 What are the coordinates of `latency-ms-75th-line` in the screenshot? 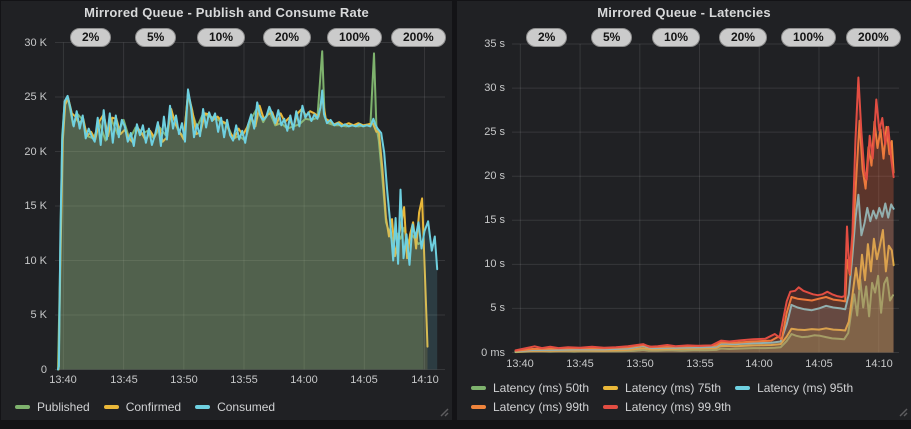 It's located at (704, 291).